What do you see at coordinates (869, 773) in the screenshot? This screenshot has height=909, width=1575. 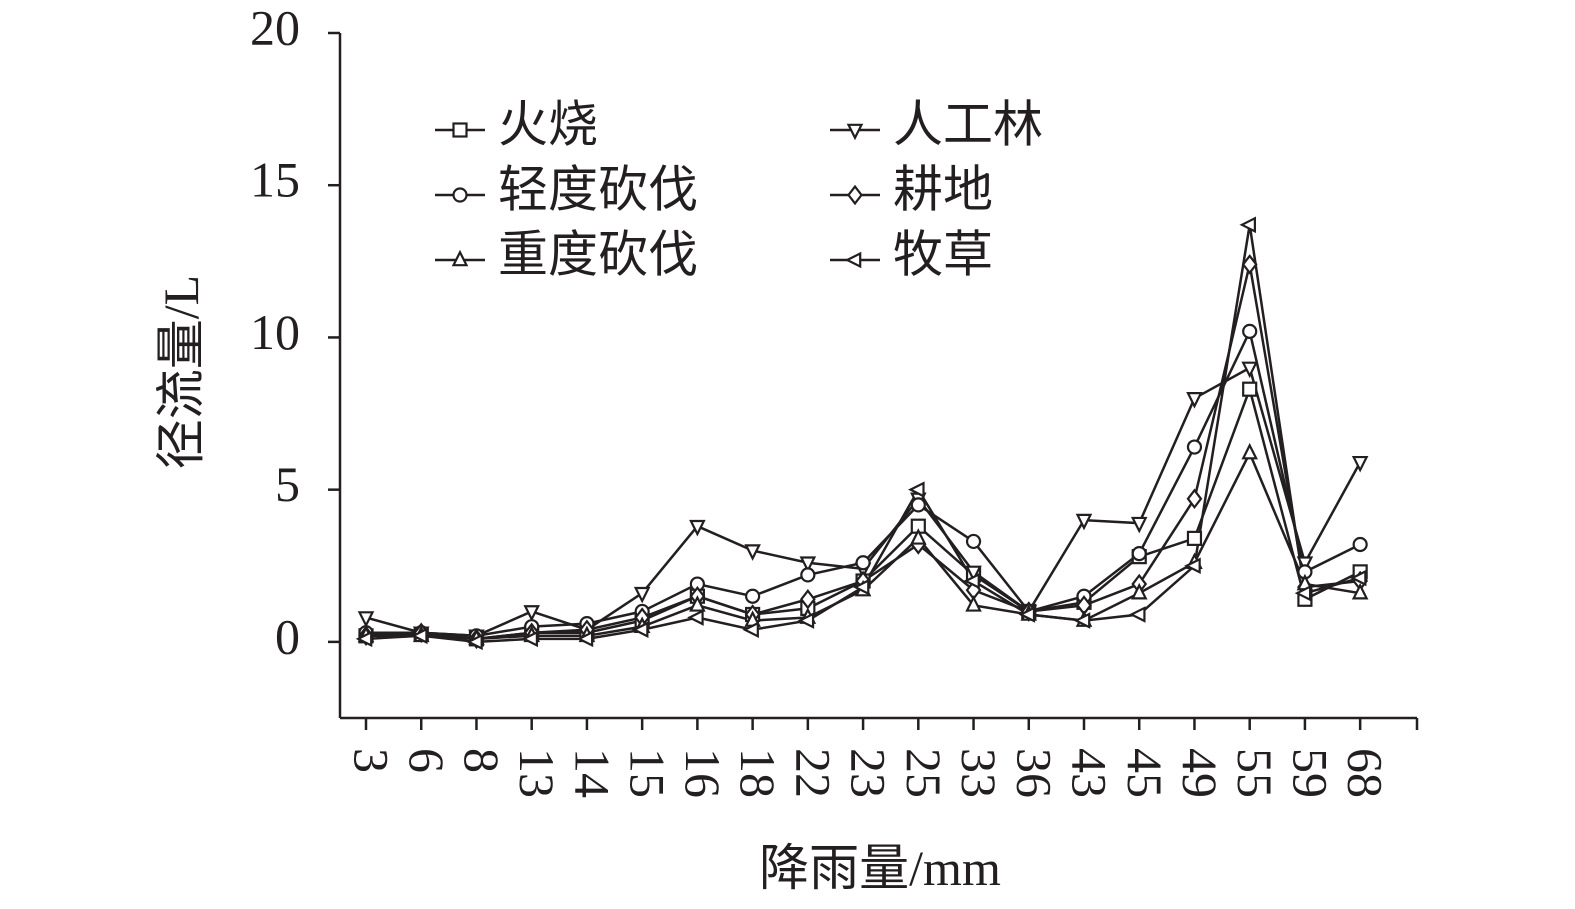 I see `x-tick-label: 23` at bounding box center [869, 773].